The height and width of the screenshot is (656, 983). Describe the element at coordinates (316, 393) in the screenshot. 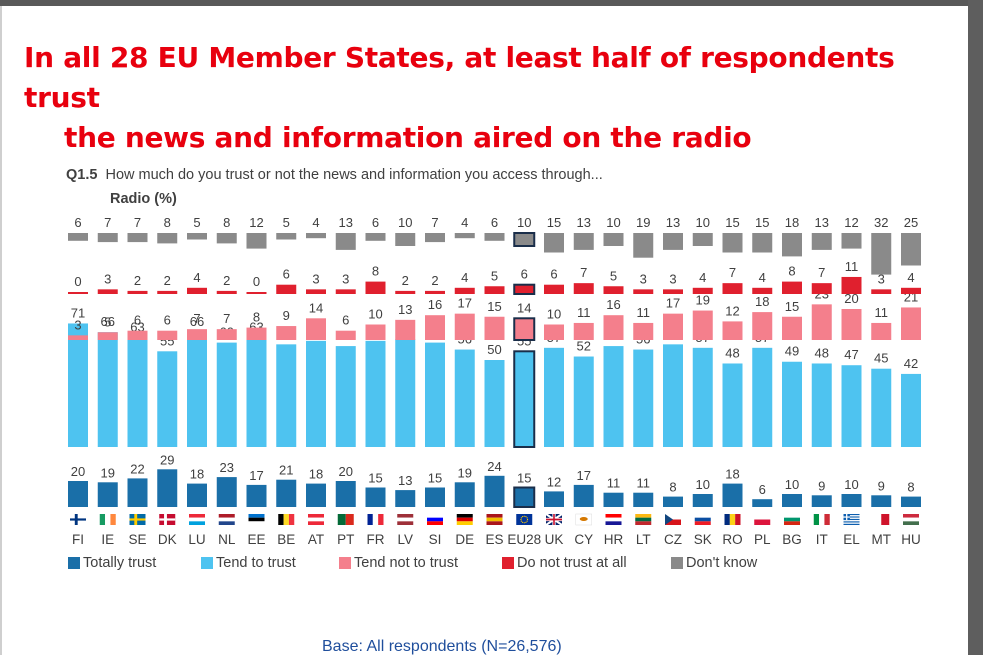

I see `bar-tend-to-trust-at` at that location.